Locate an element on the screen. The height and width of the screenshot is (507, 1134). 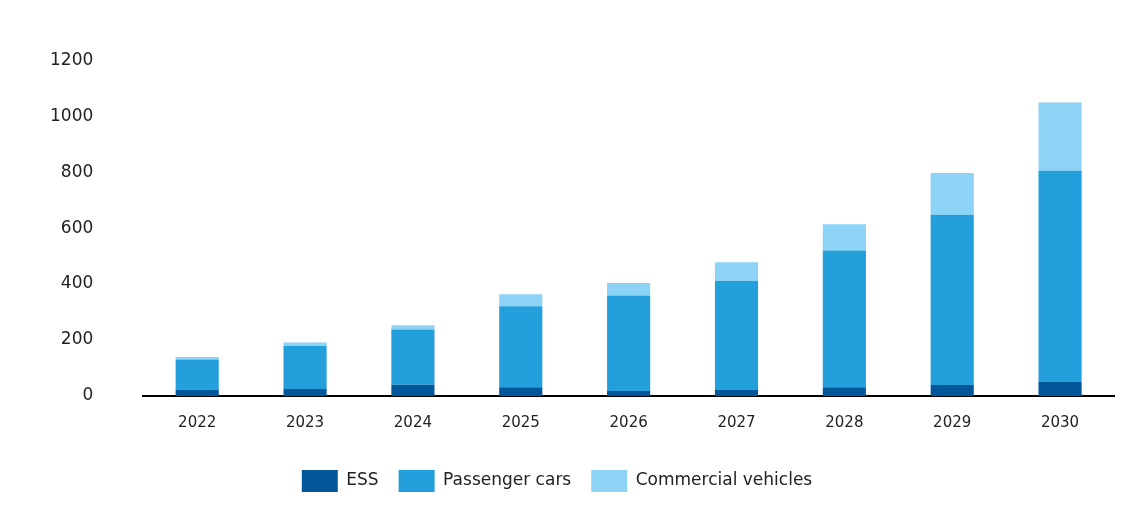
y-tick-label: 200 is located at coordinates (77, 338).